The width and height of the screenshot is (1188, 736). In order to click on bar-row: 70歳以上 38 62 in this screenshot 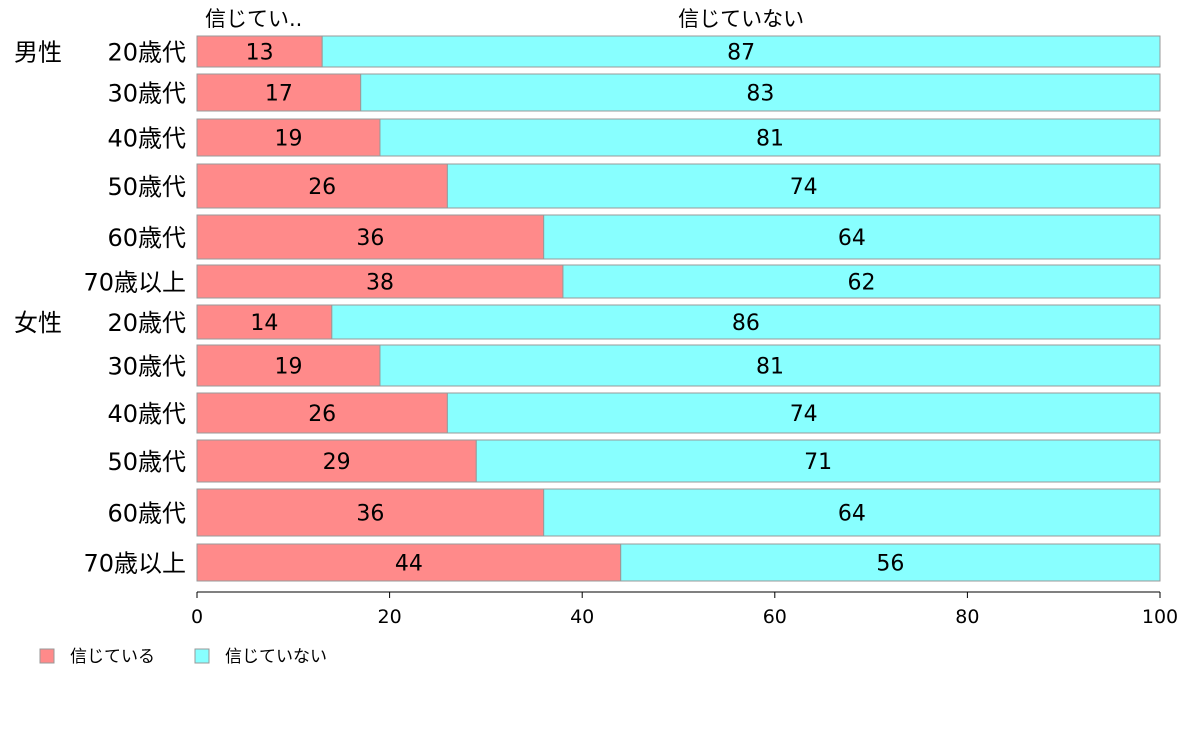, I will do `click(622, 281)`.